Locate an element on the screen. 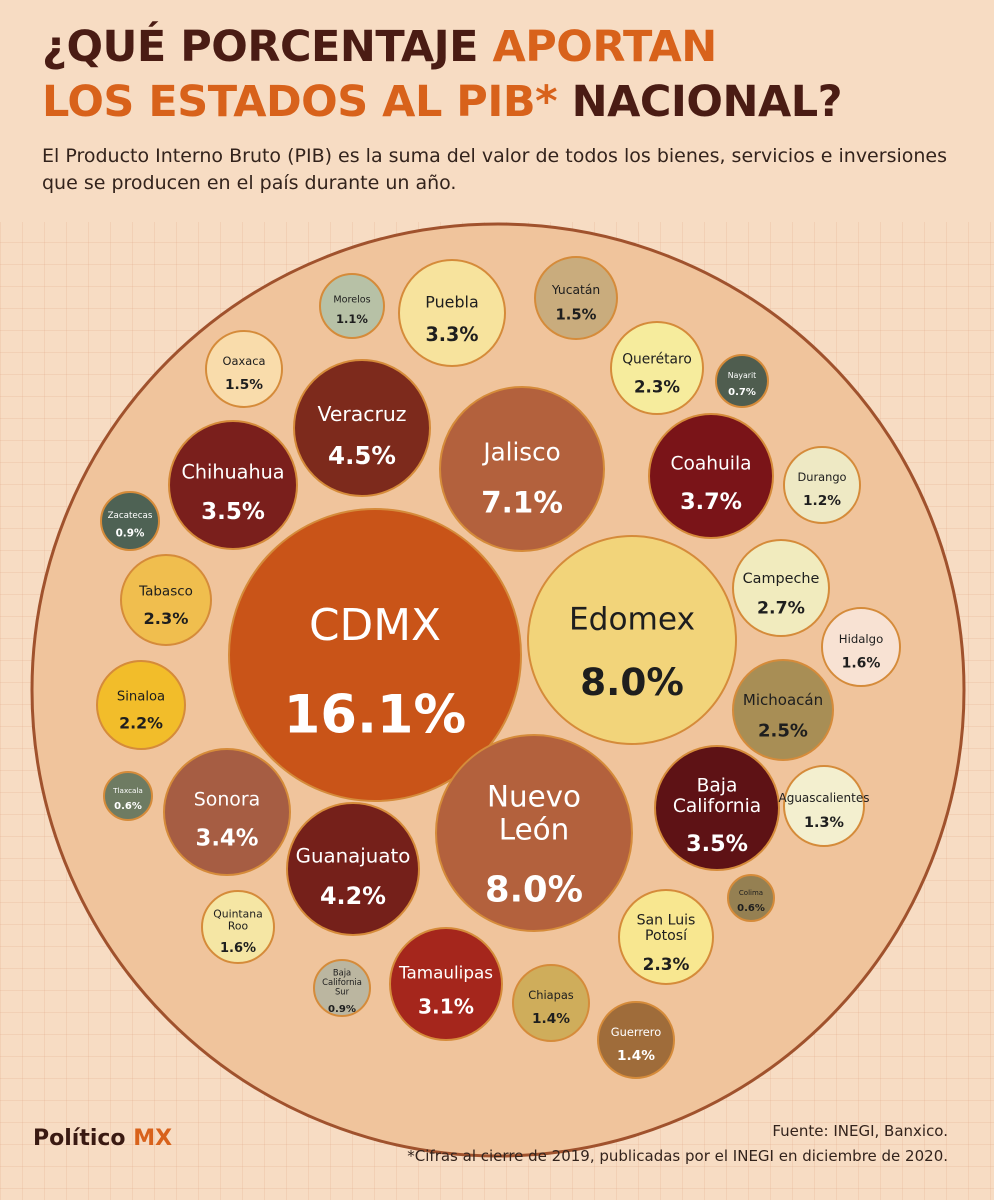 The width and height of the screenshot is (994, 1200). bubble-circle-nayarit is located at coordinates (742, 381).